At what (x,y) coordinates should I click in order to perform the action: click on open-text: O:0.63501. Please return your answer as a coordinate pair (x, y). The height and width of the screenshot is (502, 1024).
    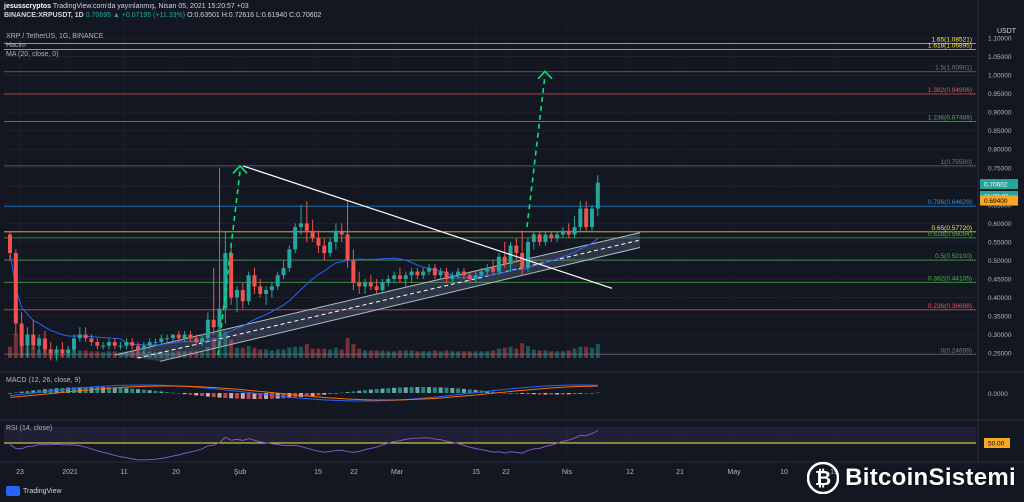
    Looking at the image, I should click on (203, 15).